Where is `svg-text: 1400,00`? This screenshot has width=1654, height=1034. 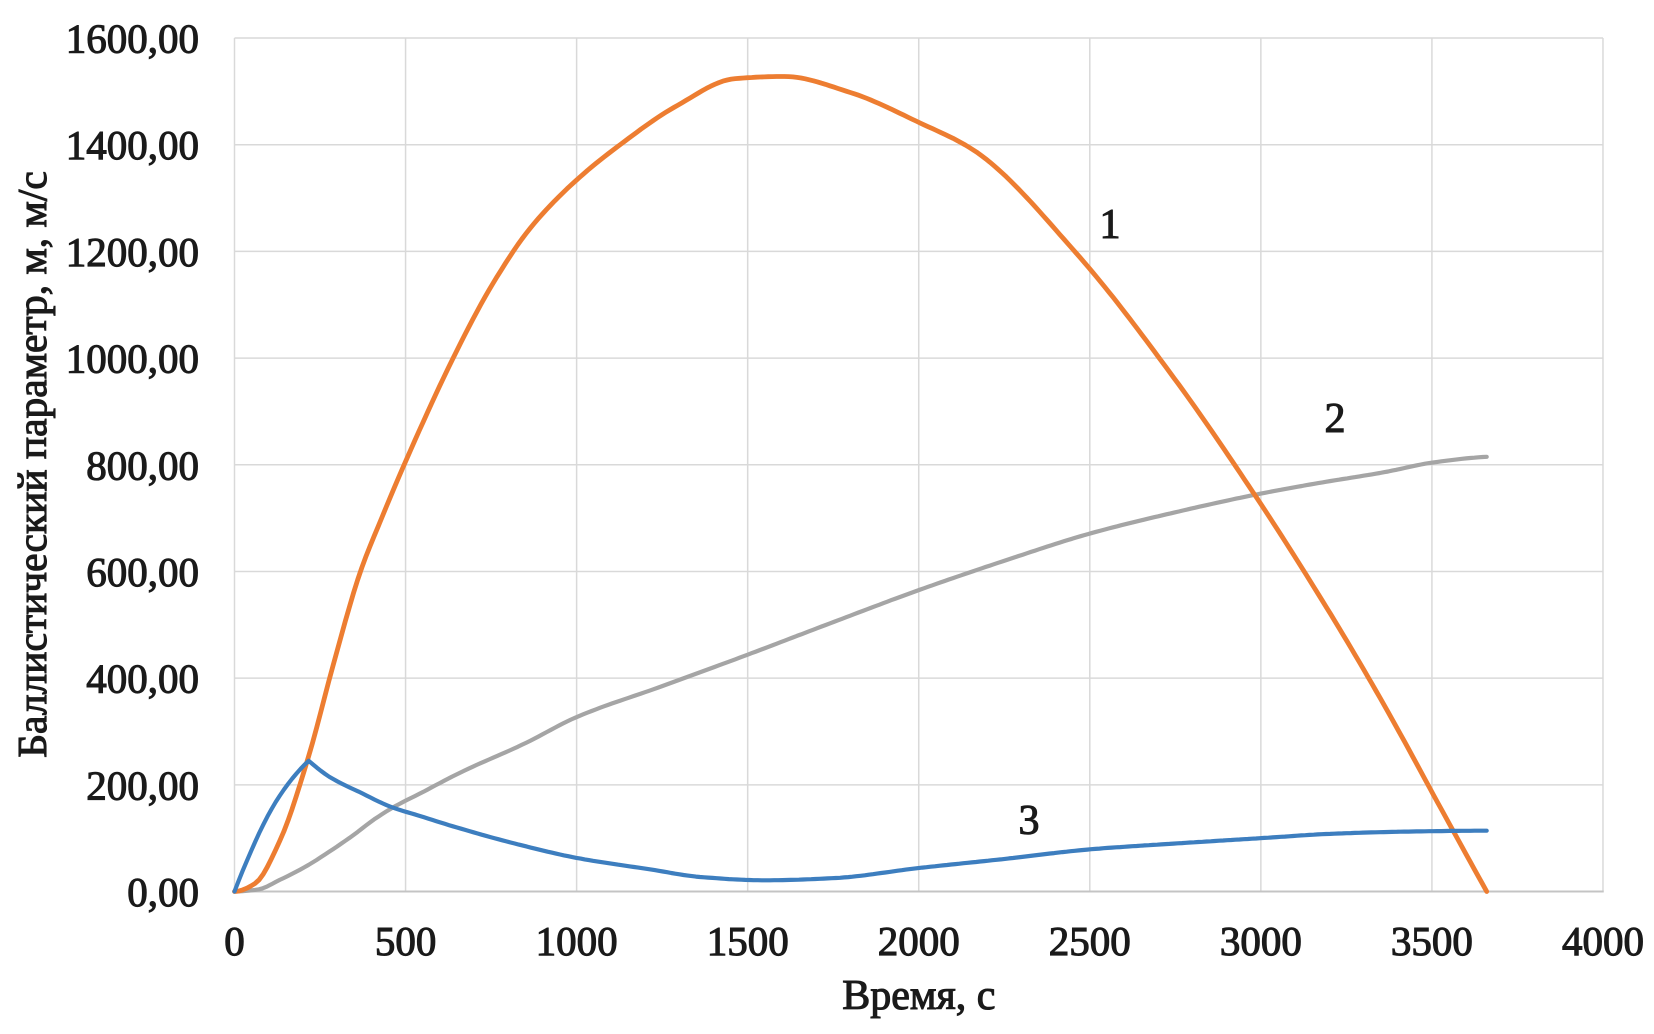 svg-text: 1400,00 is located at coordinates (132, 145).